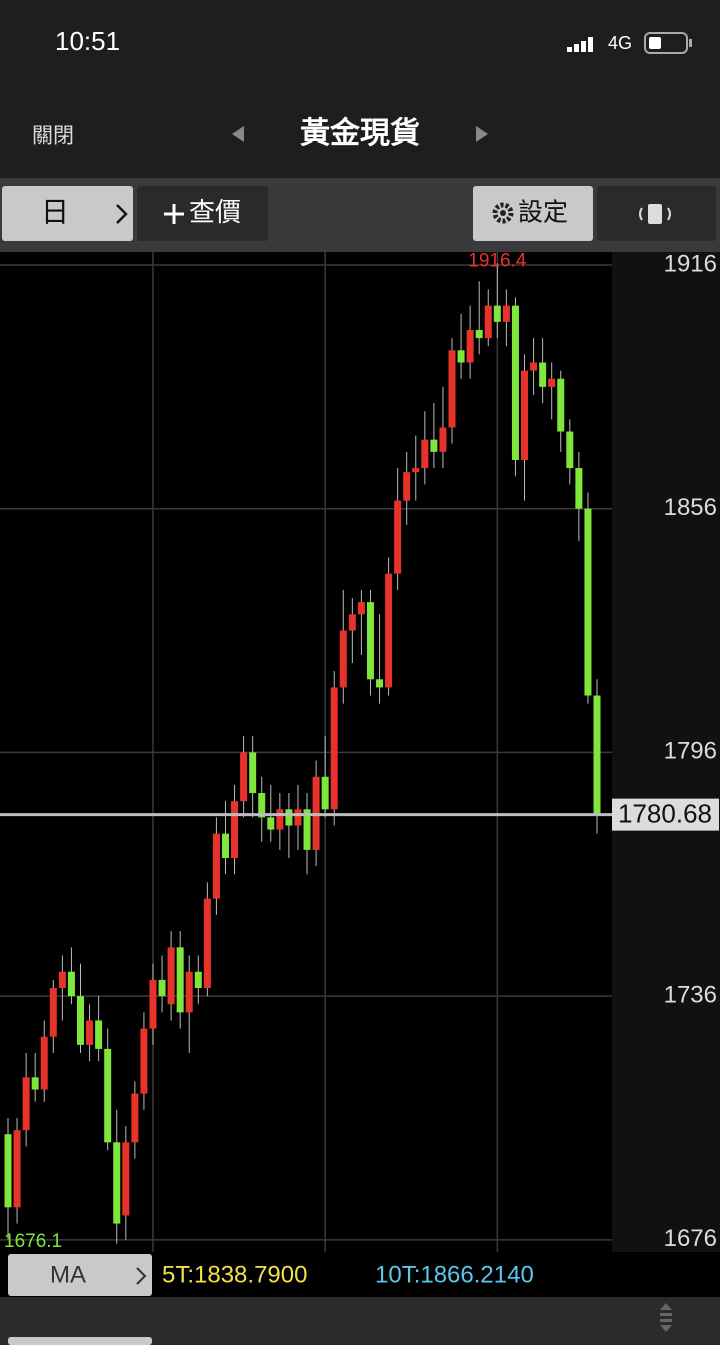 This screenshot has height=1345, width=720. What do you see at coordinates (690, 507) in the screenshot?
I see `y-tick-label: 1856` at bounding box center [690, 507].